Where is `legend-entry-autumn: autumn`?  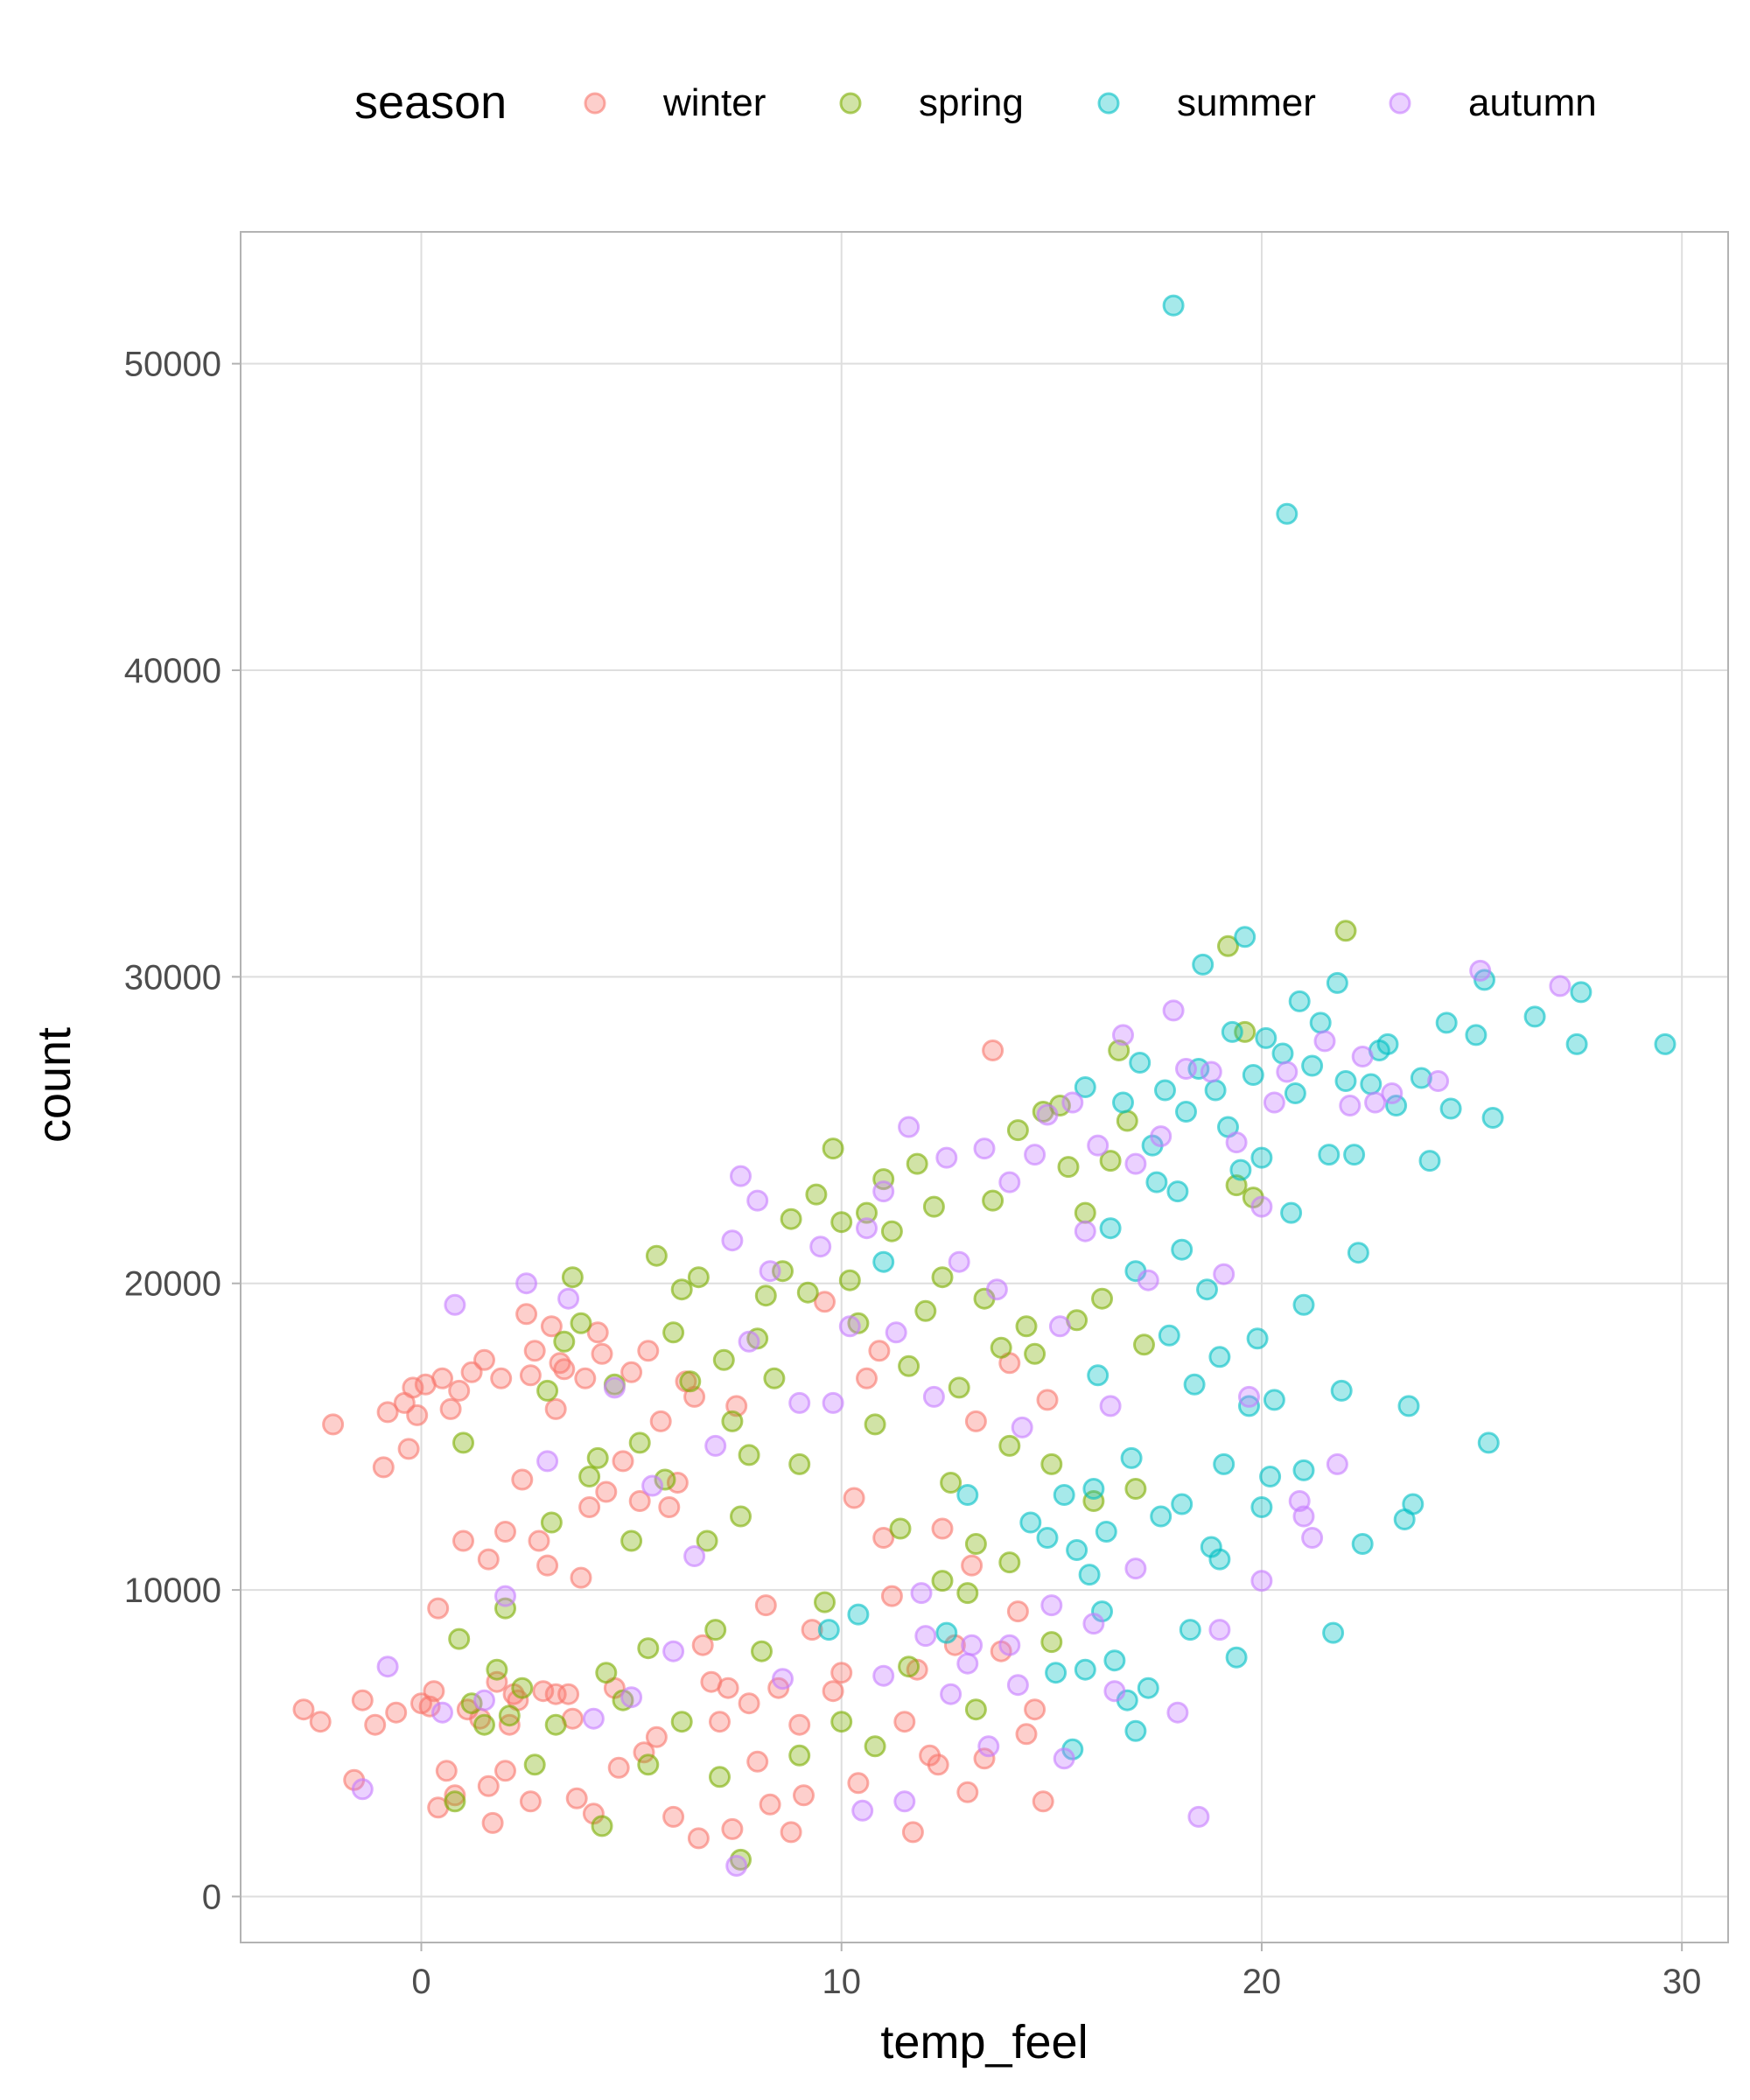
legend-entry-autumn: autumn is located at coordinates (1493, 102).